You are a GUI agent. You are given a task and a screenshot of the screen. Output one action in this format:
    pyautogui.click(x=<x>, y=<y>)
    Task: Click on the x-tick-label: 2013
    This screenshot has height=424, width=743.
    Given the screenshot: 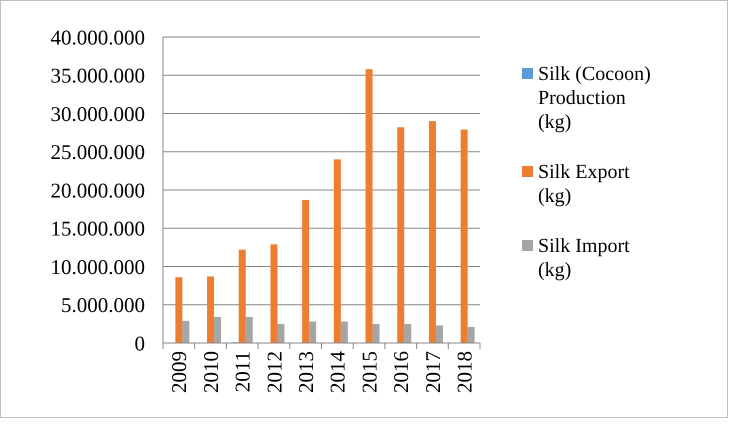 What is the action you would take?
    pyautogui.click(x=306, y=372)
    